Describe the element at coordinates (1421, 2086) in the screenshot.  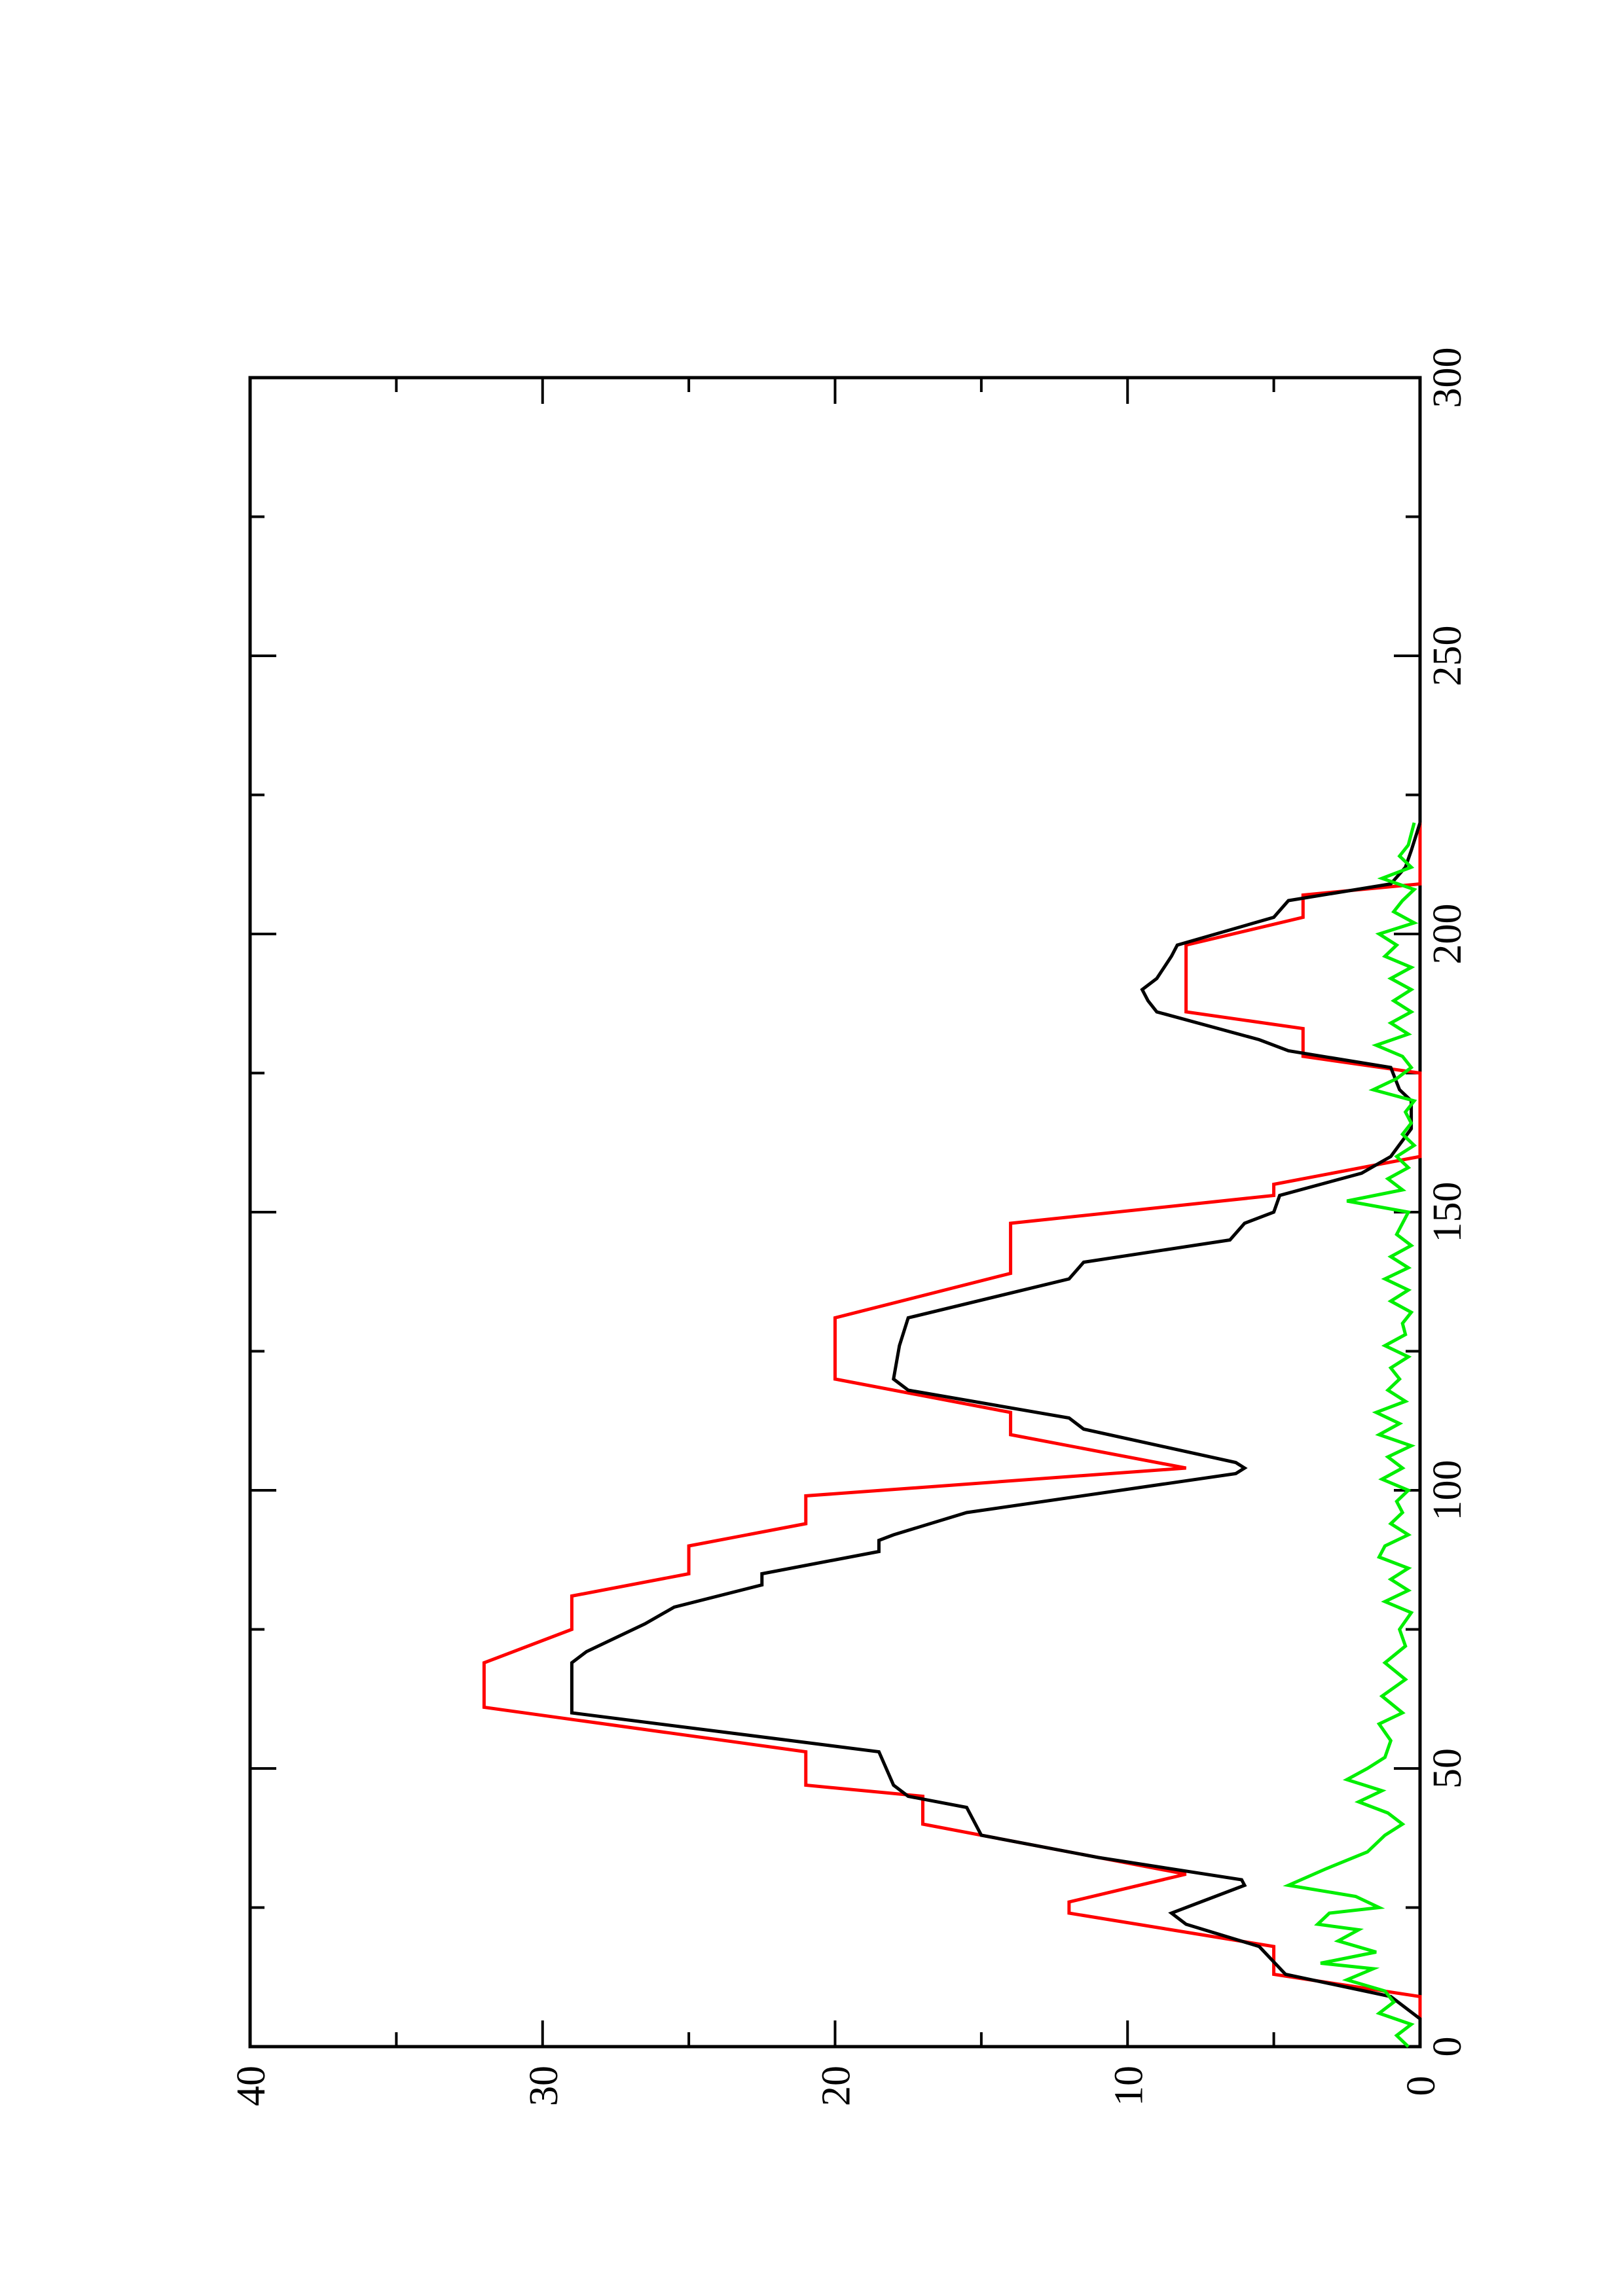
I see `y-tick-label: 0` at that location.